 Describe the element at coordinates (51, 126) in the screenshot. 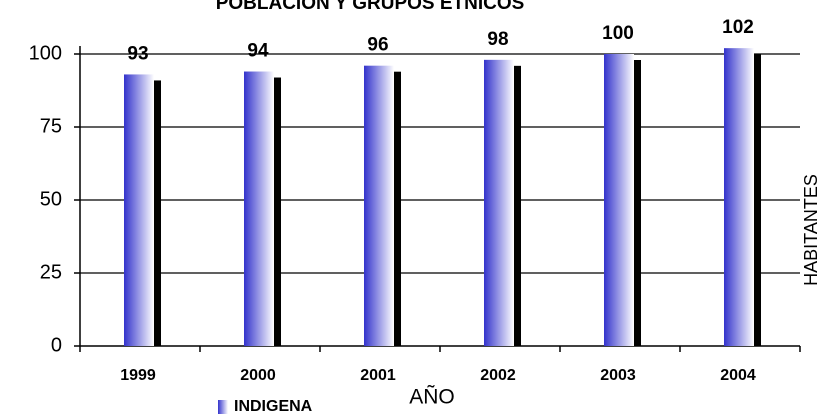

I see `y-tick-label: 75` at that location.